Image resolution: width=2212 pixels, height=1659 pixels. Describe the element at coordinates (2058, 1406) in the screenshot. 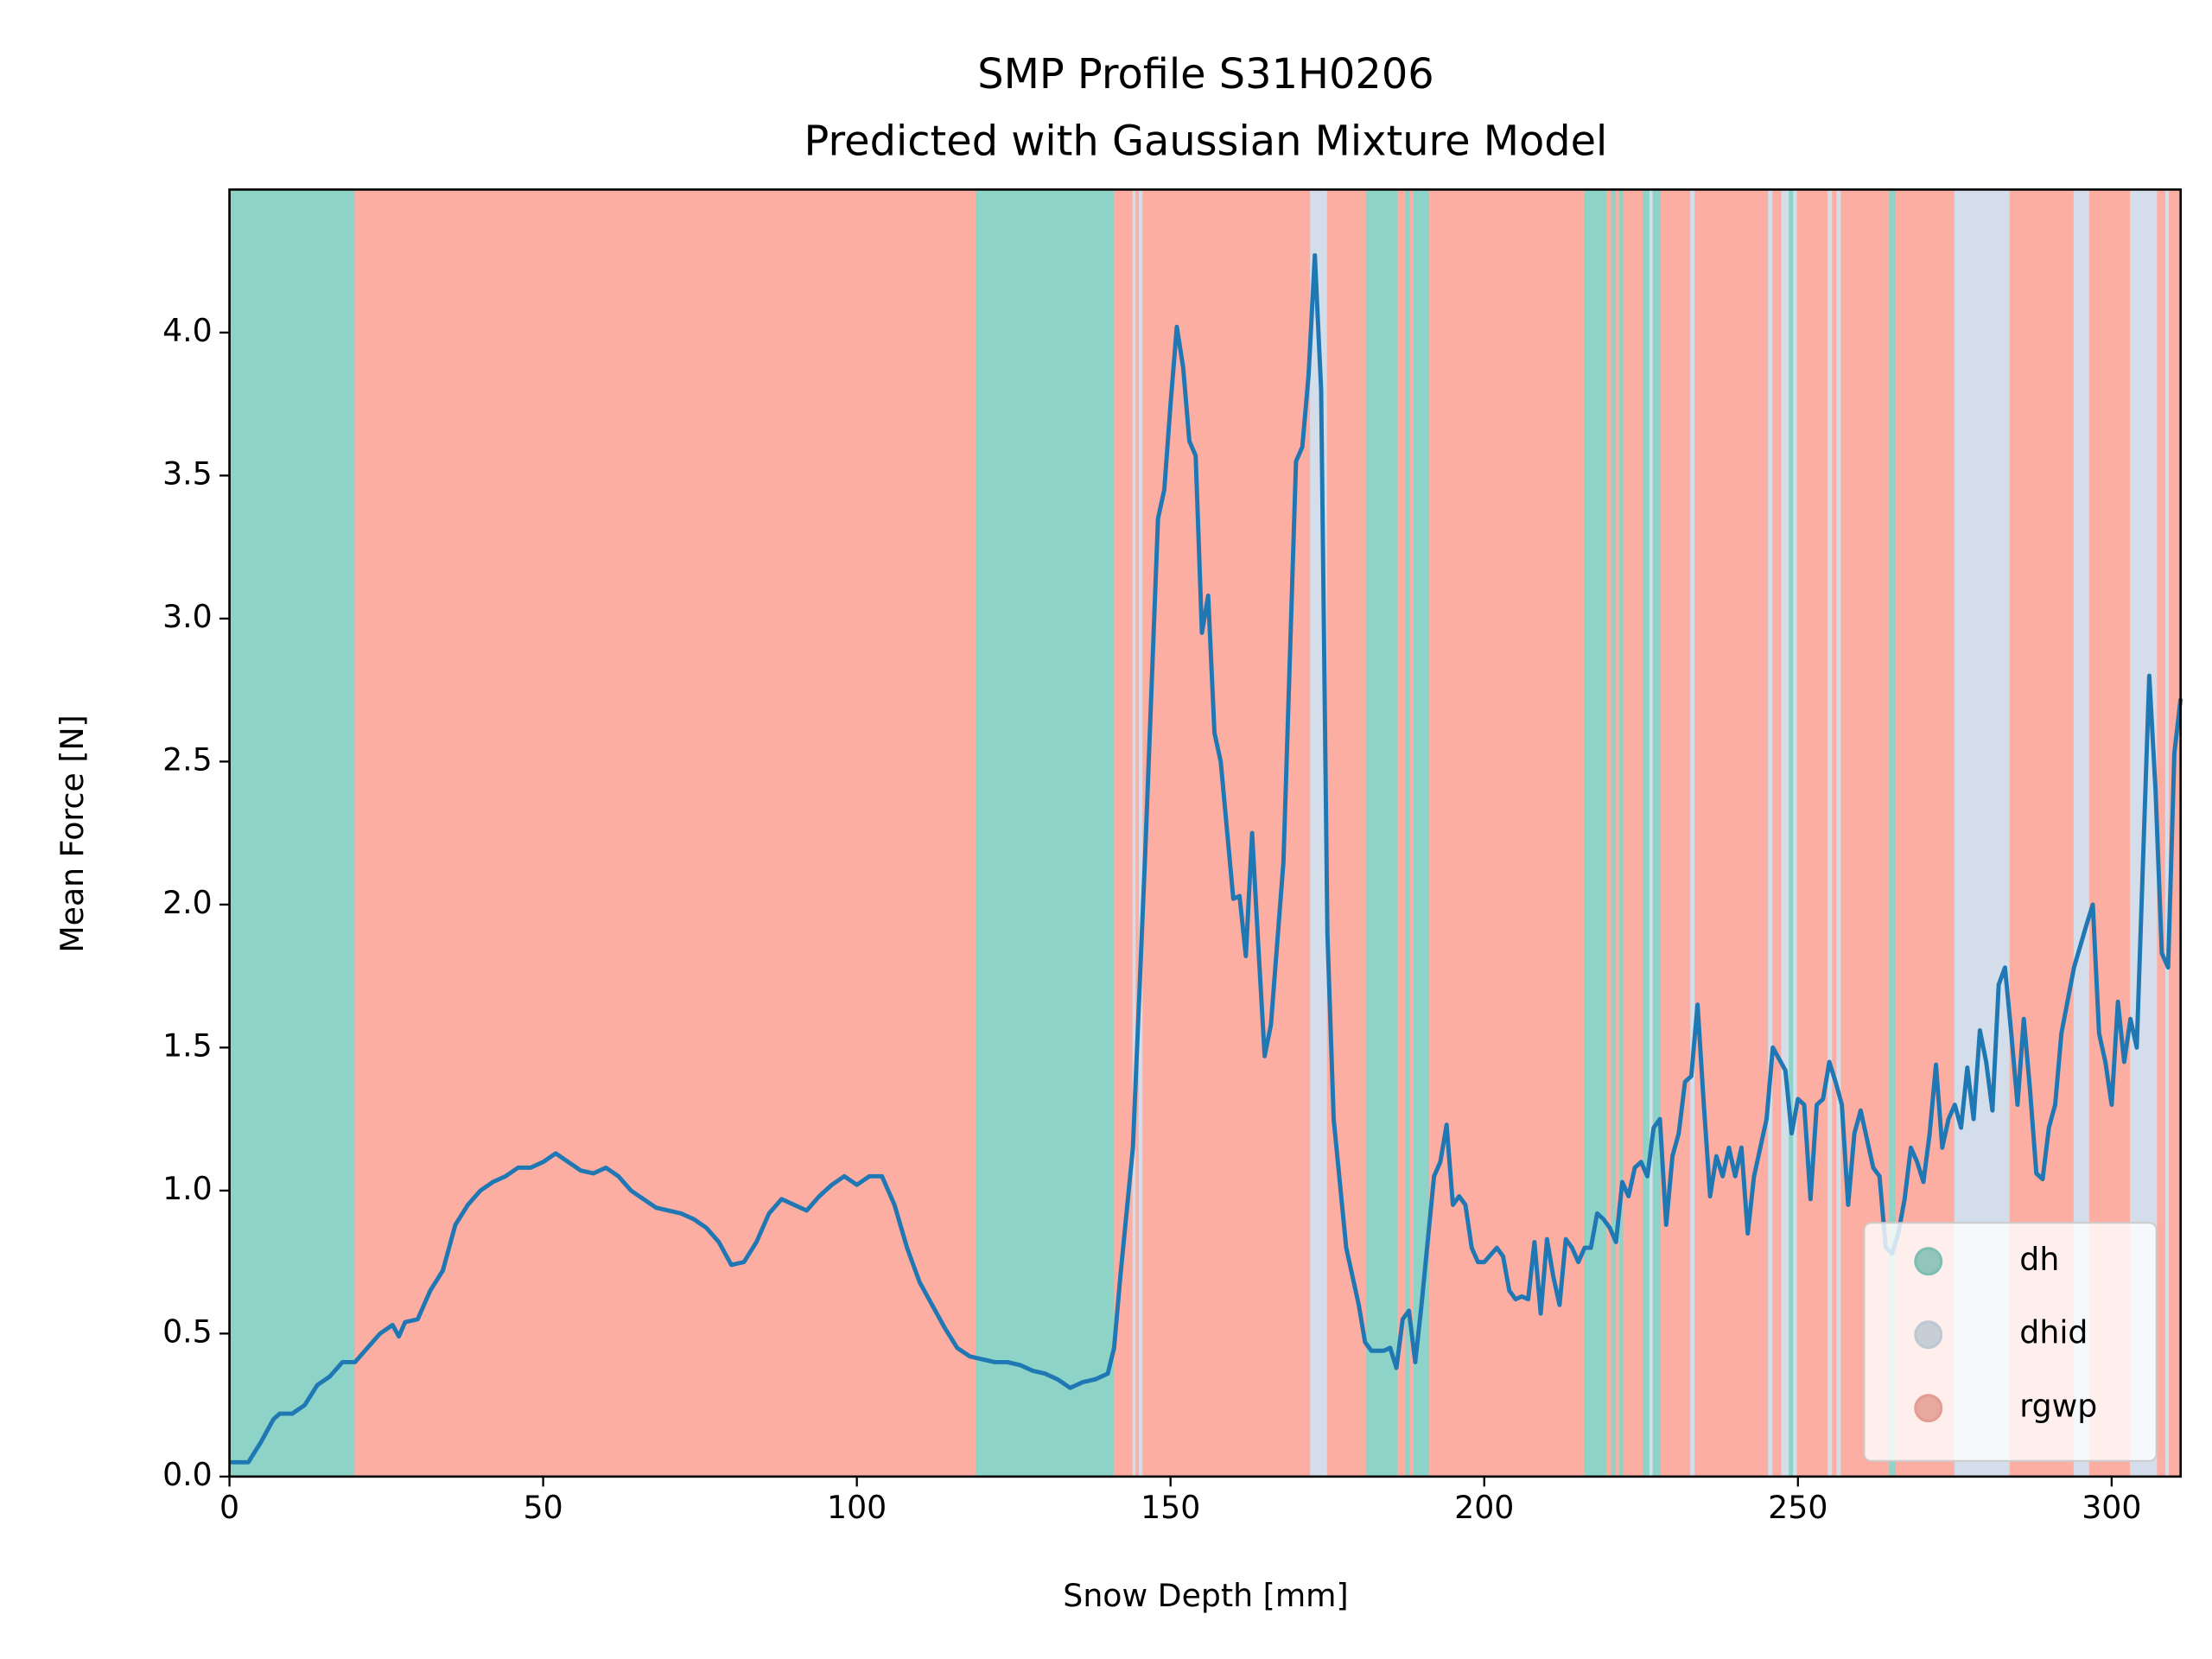

I see `legend-label: rgwp` at that location.